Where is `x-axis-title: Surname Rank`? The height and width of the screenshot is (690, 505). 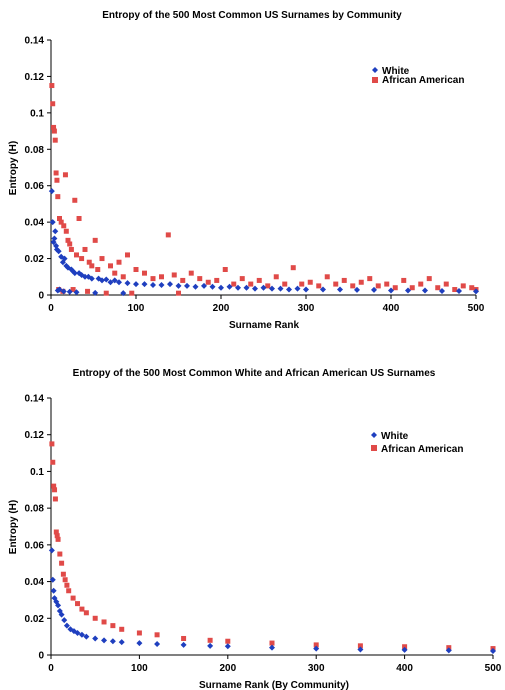 x-axis-title: Surname Rank is located at coordinates (264, 325).